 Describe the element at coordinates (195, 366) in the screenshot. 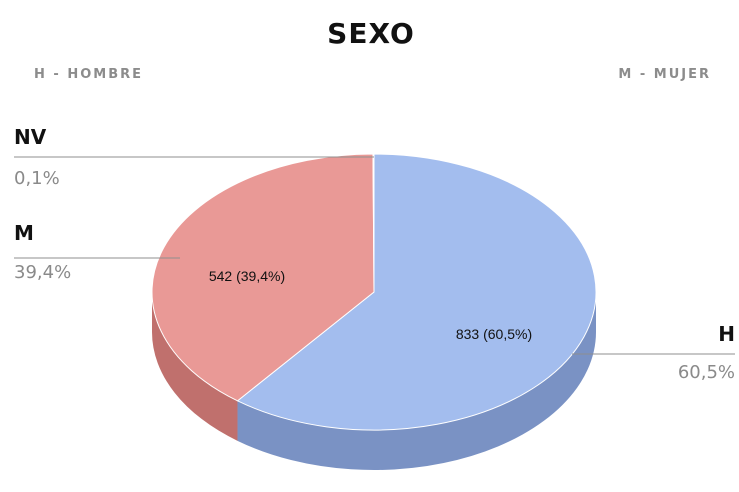

I see `pie-side-m` at that location.